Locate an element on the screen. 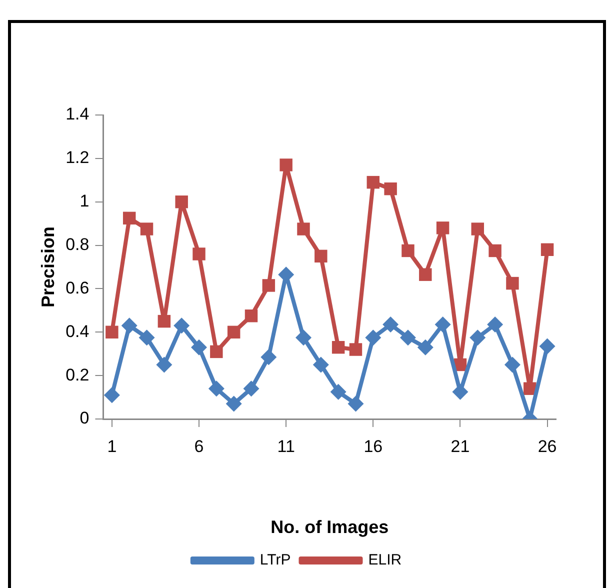 The height and width of the screenshot is (588, 614). y-tick-label: 1.4 is located at coordinates (78, 114).